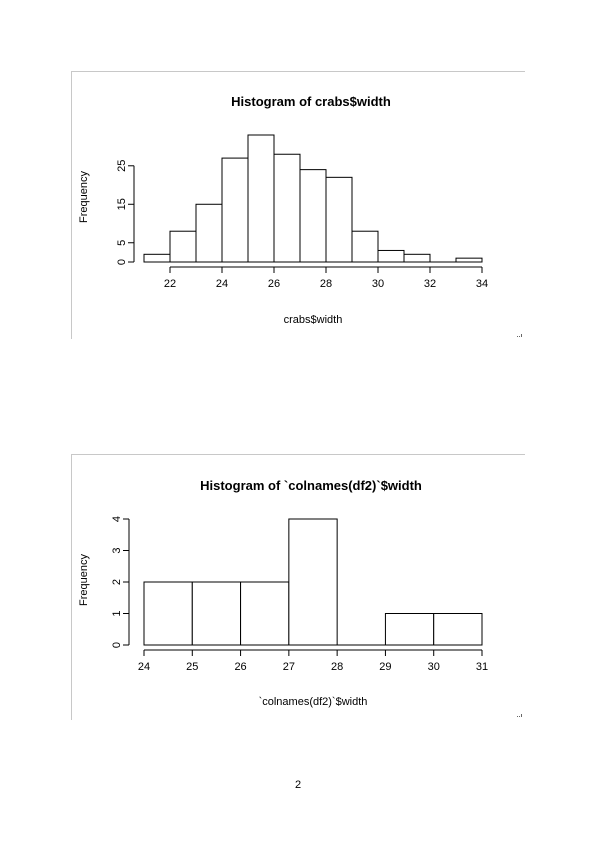 This screenshot has width=596, height=842. I want to click on x-tick-label: 34, so click(482, 284).